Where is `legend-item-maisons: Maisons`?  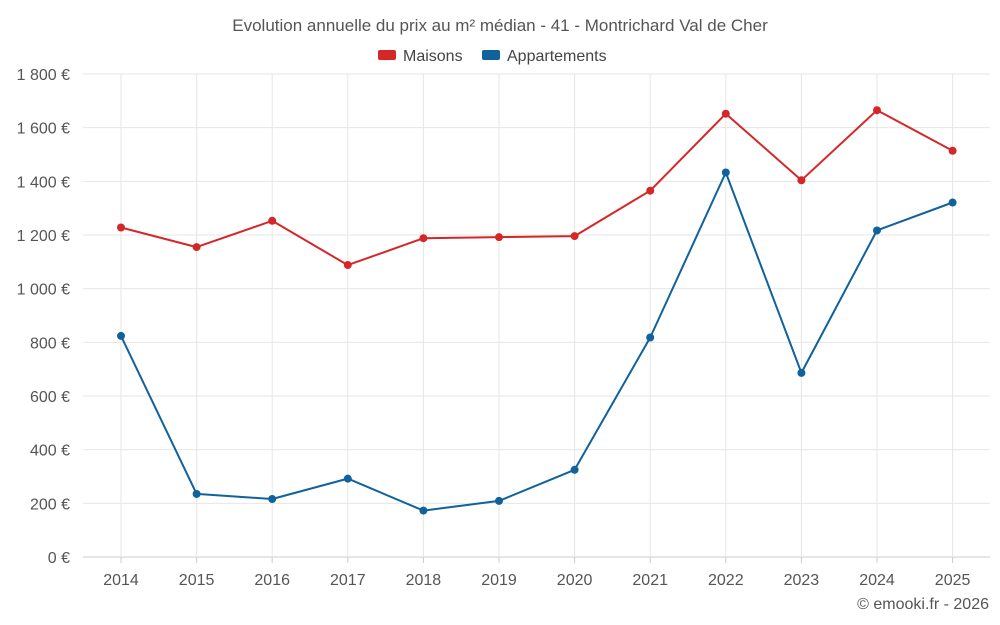
legend-item-maisons: Maisons is located at coordinates (420, 56).